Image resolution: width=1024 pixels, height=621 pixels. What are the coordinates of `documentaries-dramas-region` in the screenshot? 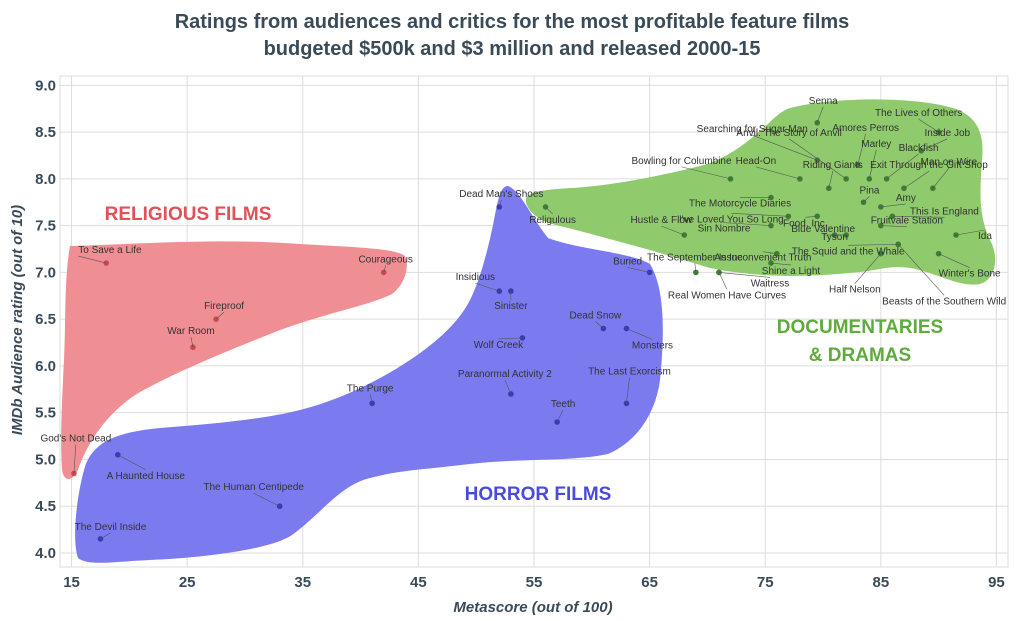 It's located at (760, 192).